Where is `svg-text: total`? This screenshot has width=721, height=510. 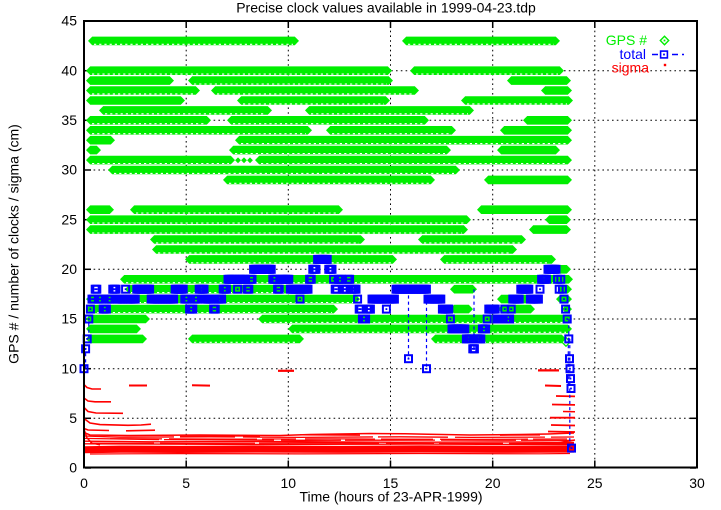 svg-text: total is located at coordinates (633, 54).